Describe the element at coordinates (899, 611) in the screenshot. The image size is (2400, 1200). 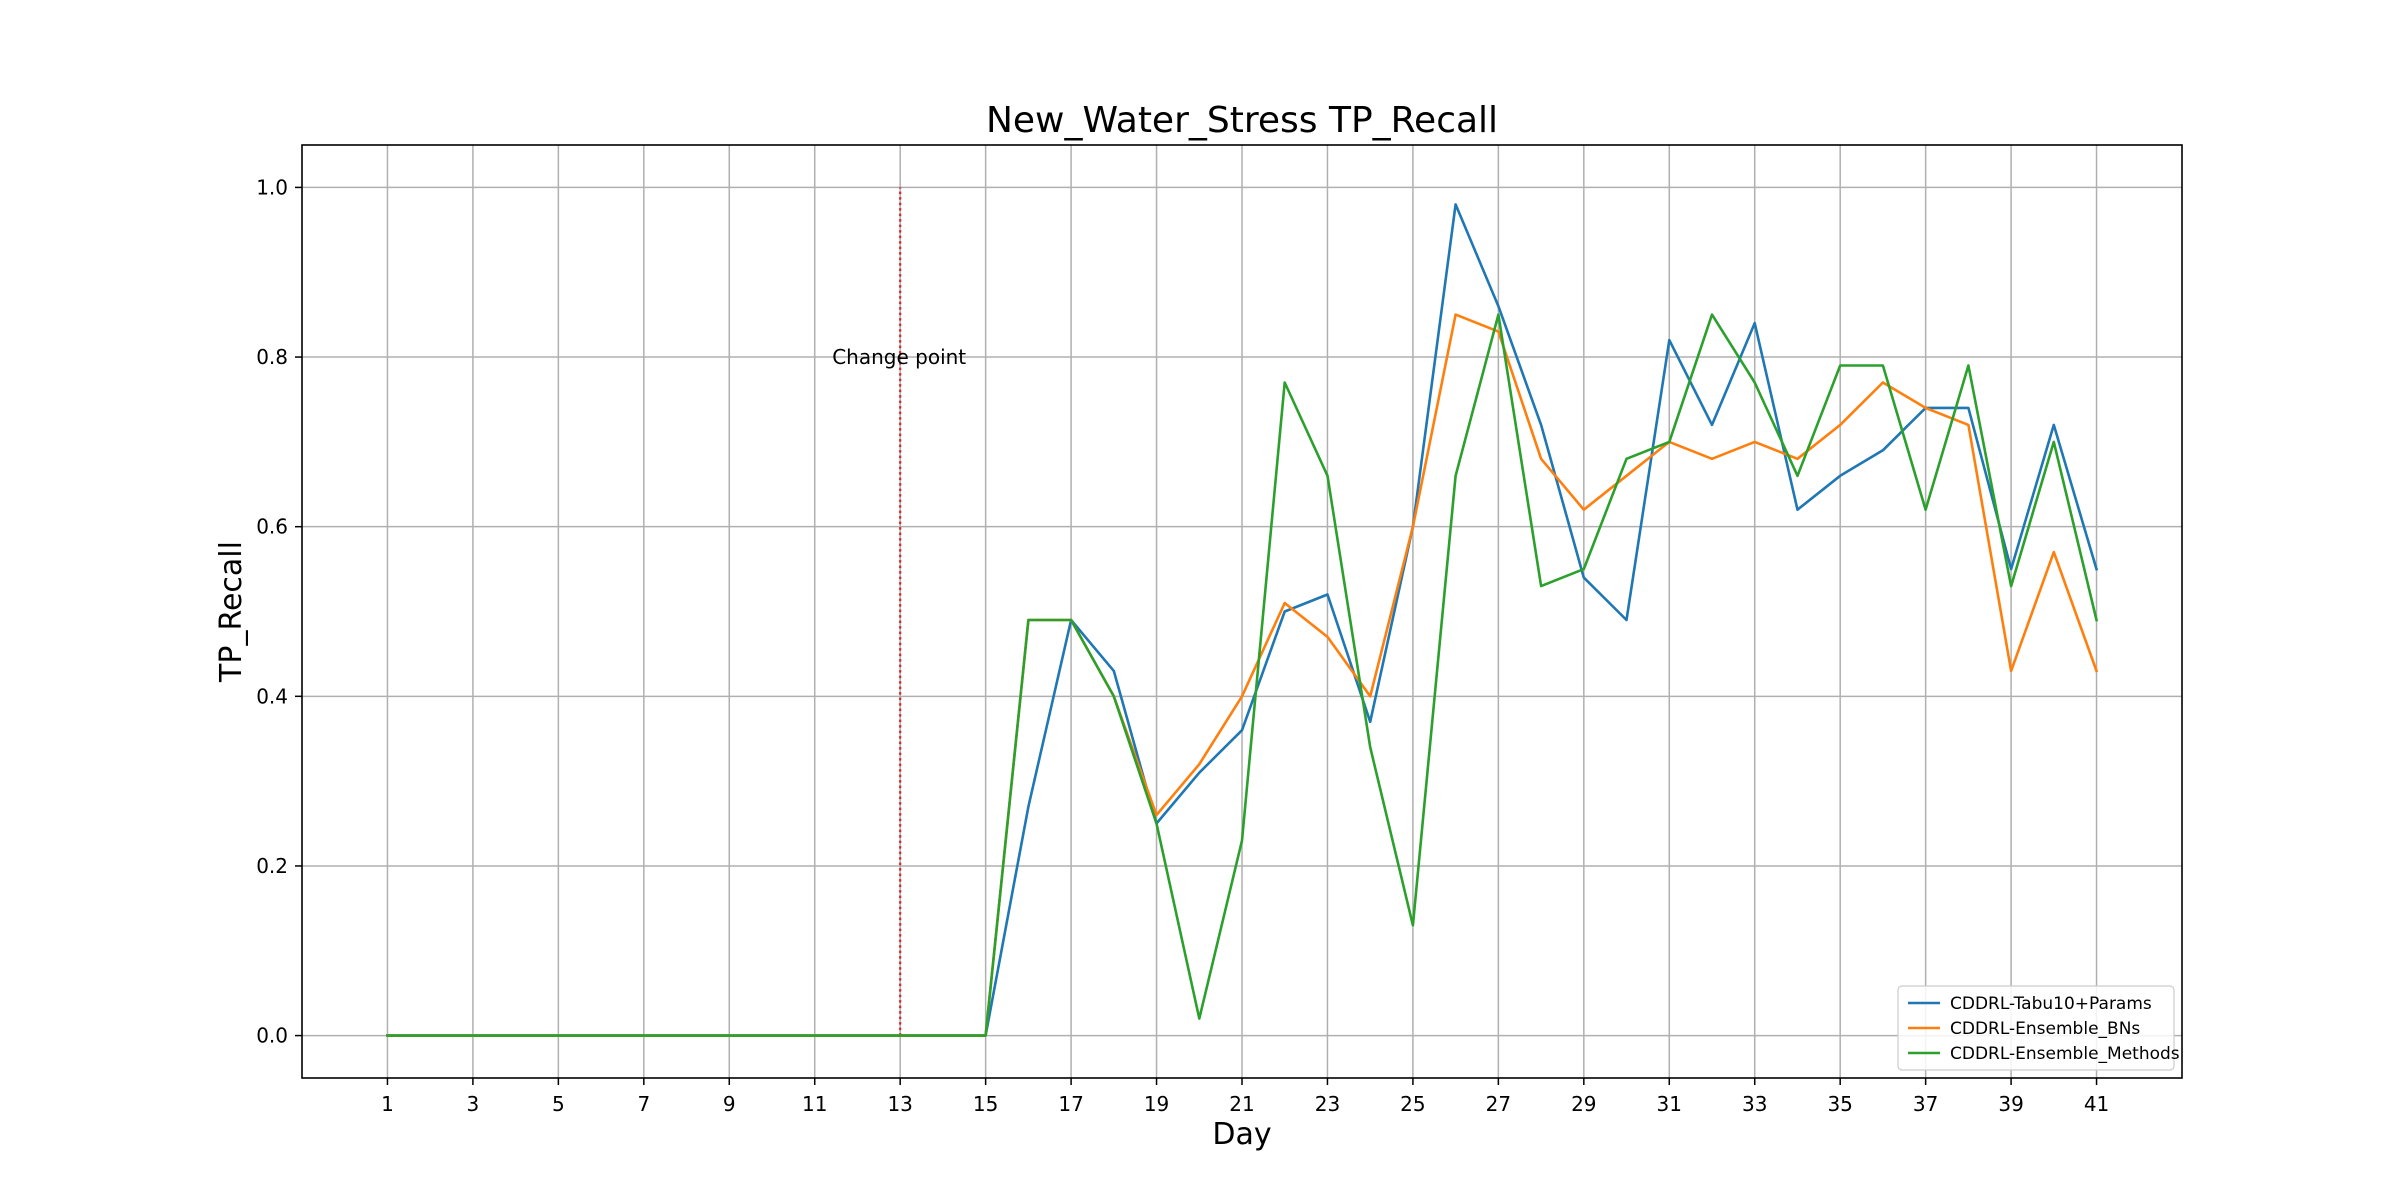
I see `annotations: Change point` at that location.